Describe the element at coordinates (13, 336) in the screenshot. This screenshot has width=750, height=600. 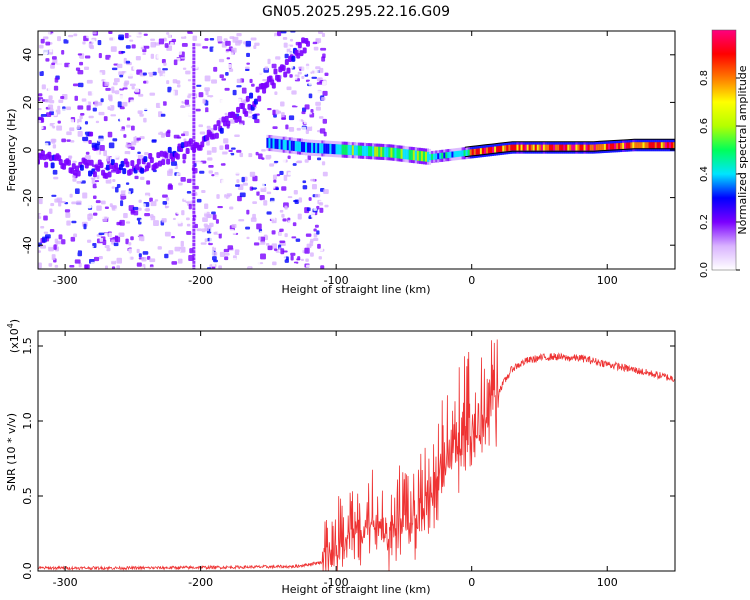
I see `snr-scale-factor: (x104)` at that location.